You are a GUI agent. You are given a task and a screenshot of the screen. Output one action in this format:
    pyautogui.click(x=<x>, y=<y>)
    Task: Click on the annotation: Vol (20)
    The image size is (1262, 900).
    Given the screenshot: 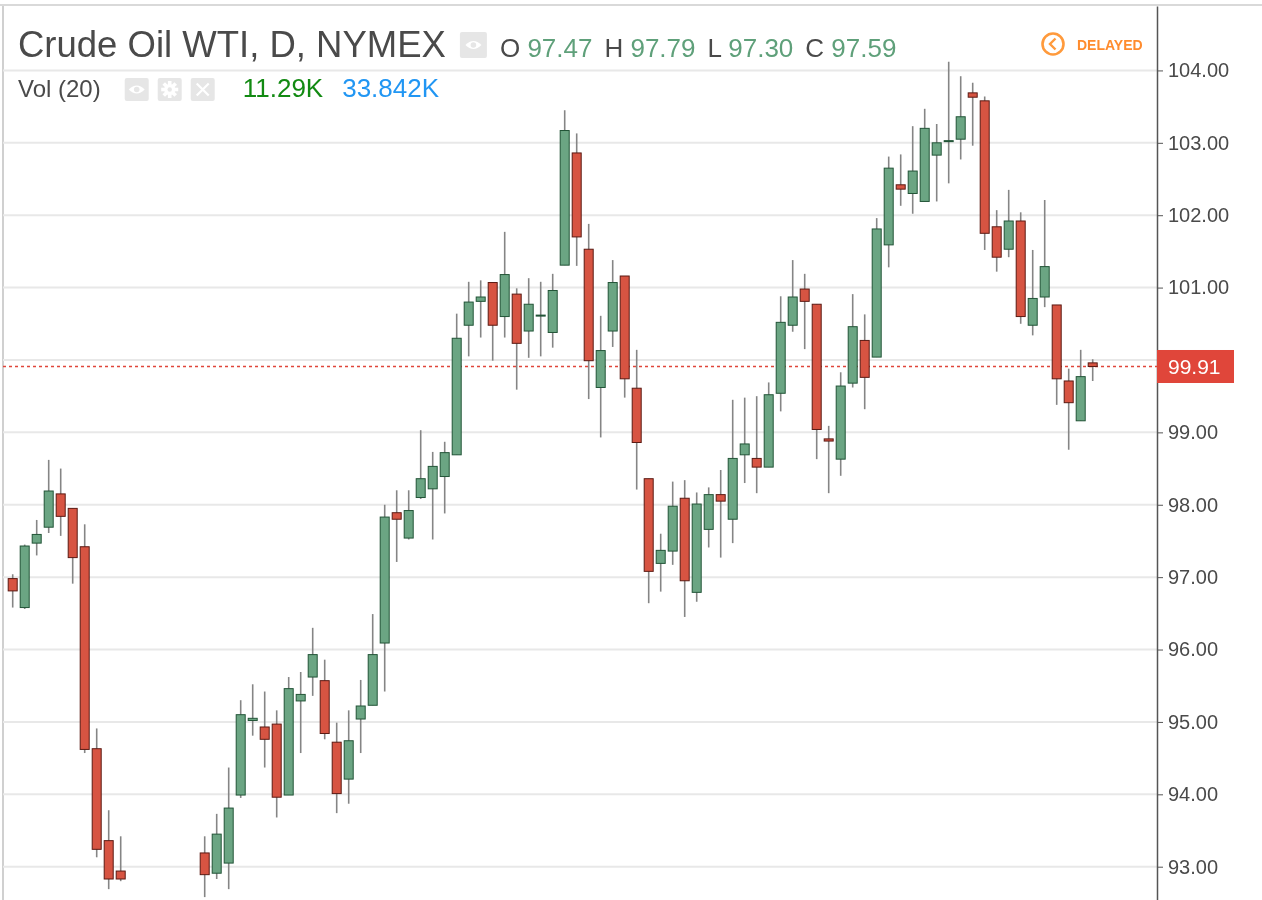 What is the action you would take?
    pyautogui.click(x=59, y=88)
    